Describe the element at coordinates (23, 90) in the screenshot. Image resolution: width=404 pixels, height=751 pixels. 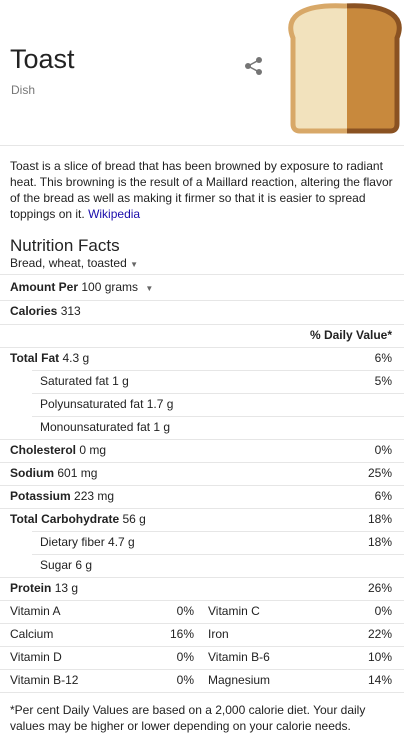
I see `subtitle: Dish` at that location.